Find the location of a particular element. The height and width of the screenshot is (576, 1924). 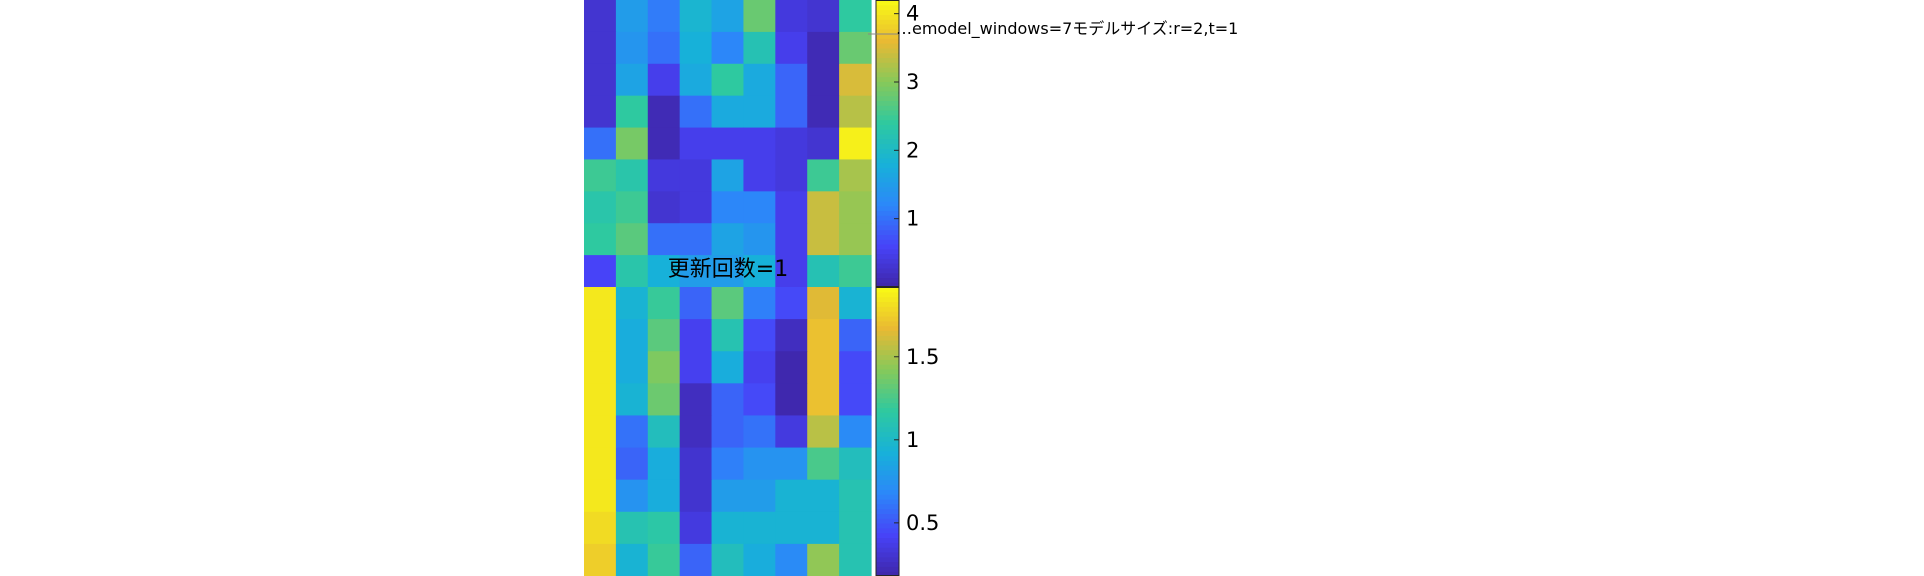

heatmap-top-cell-r6-c3 is located at coordinates (696, 207).